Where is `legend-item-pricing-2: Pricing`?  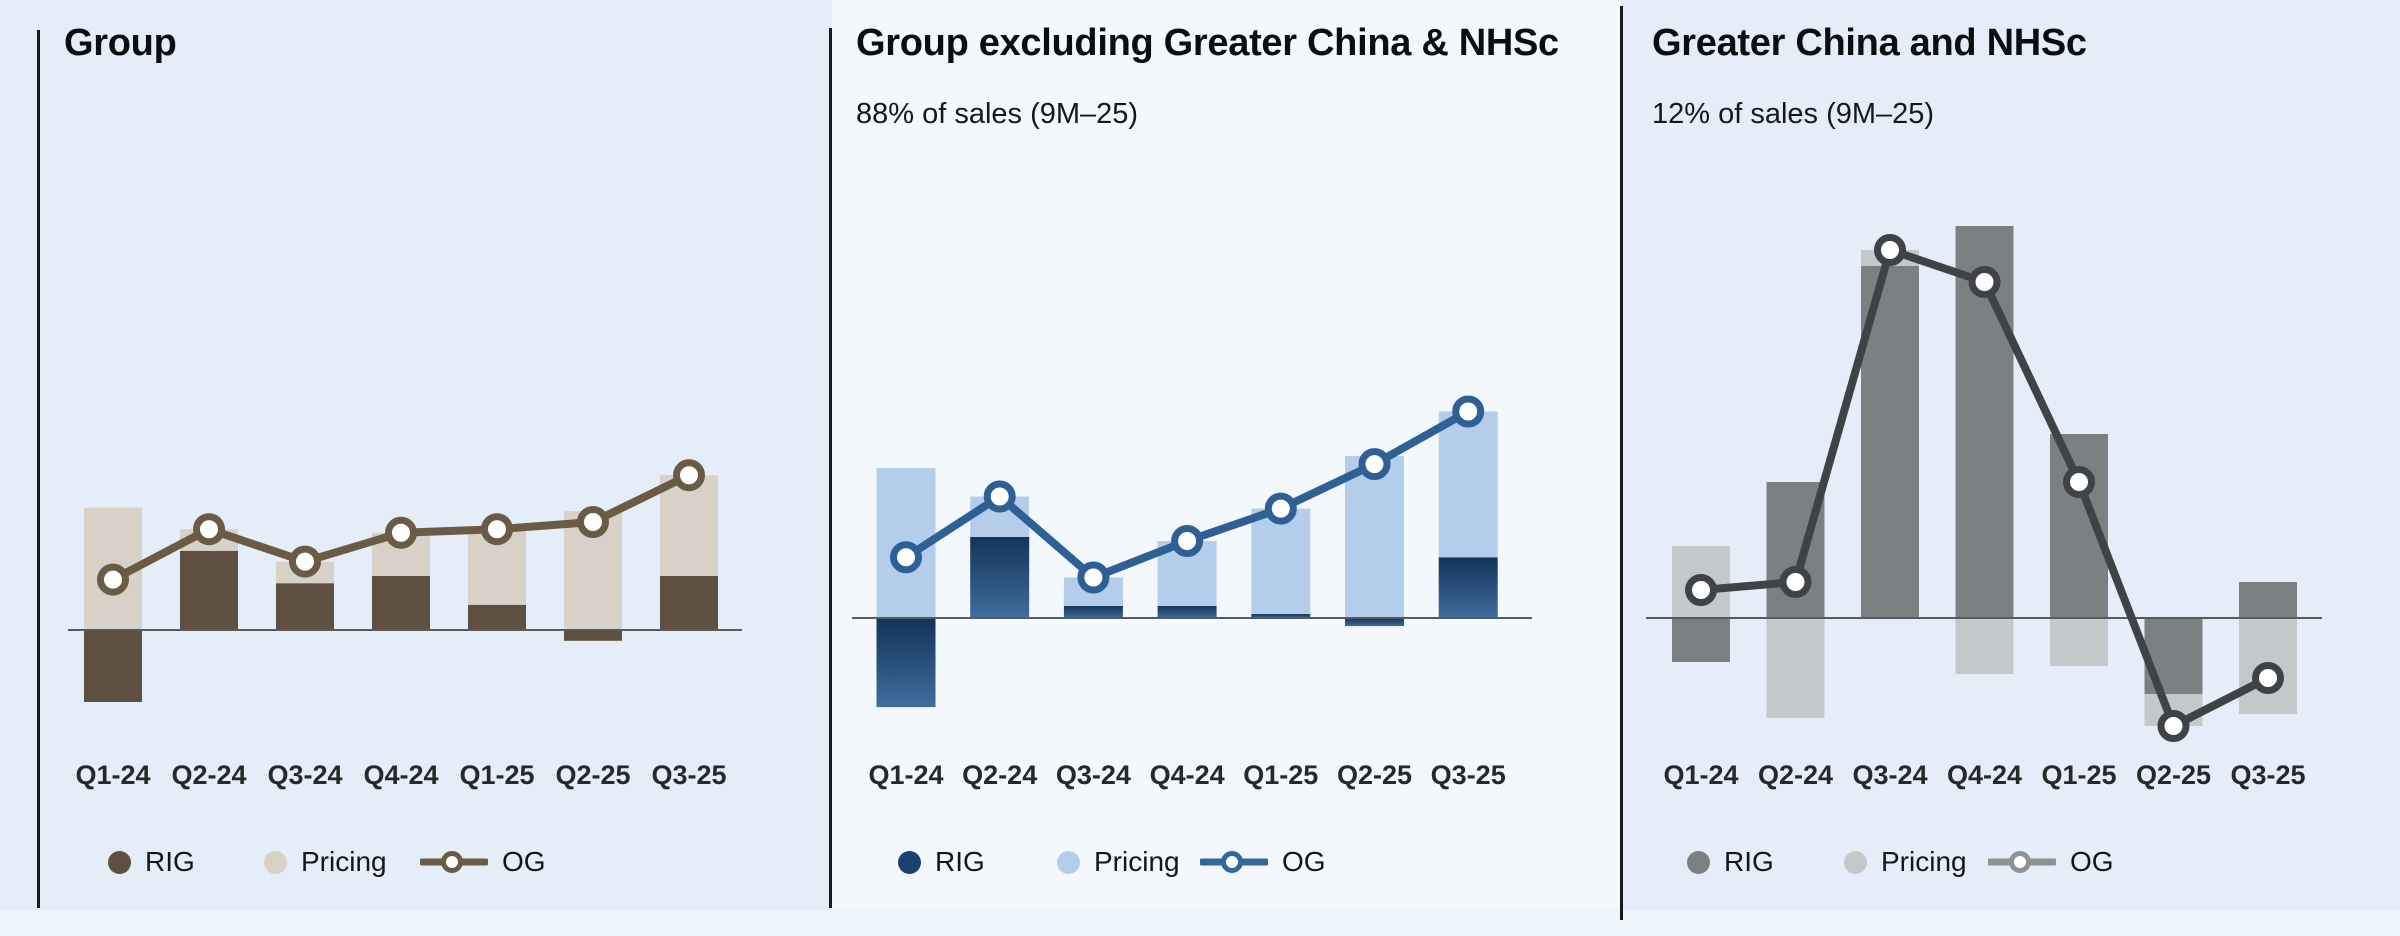
legend-item-pricing-2: Pricing is located at coordinates (1118, 862).